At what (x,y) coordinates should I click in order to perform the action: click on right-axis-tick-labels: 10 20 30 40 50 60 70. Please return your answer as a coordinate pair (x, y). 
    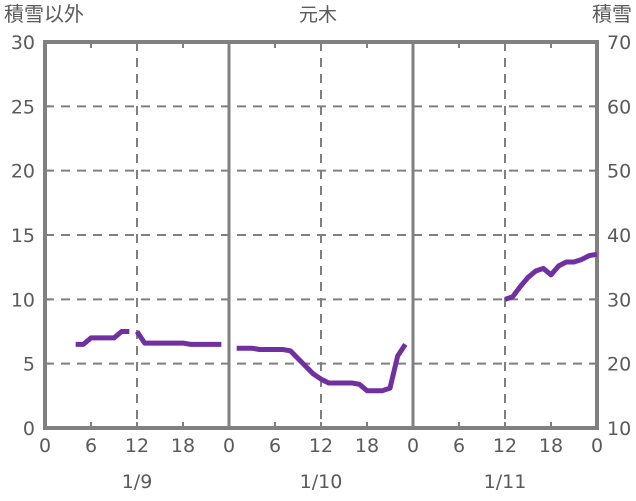
    Looking at the image, I should click on (619, 236).